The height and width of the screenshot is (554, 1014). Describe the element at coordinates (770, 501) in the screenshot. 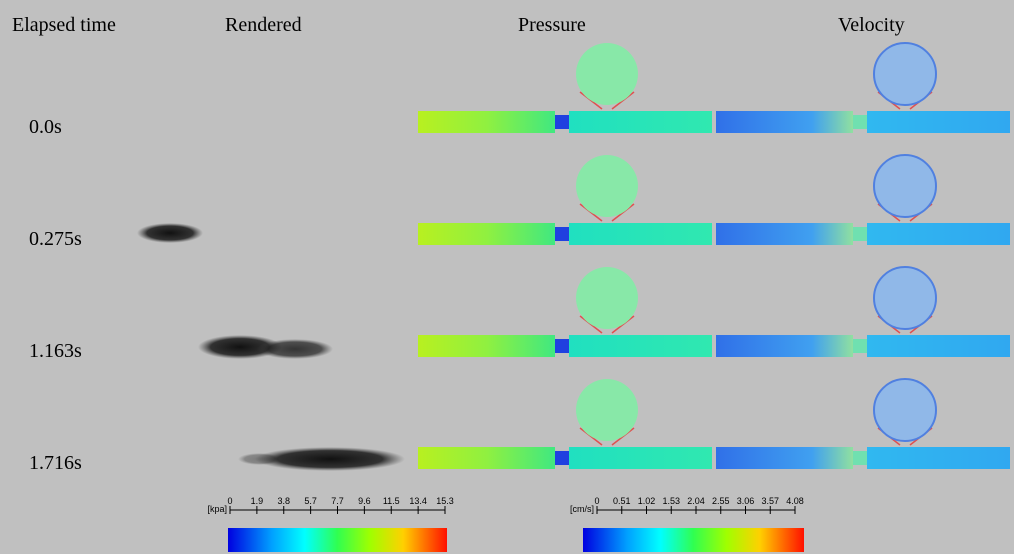

I see `colorbar-tick-label: 3.57` at that location.